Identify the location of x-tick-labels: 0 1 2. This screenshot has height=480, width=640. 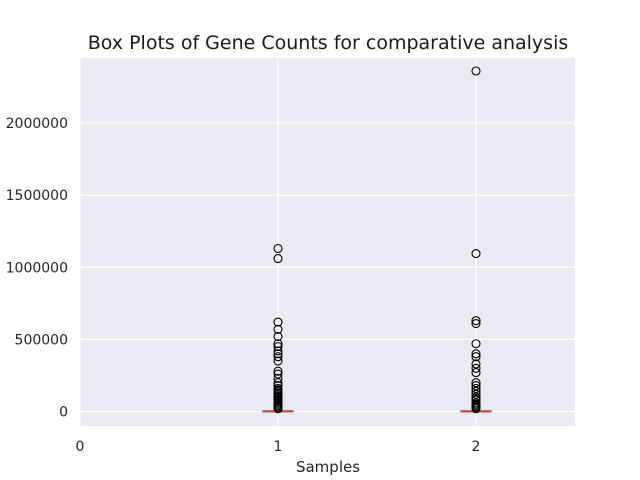
(278, 447).